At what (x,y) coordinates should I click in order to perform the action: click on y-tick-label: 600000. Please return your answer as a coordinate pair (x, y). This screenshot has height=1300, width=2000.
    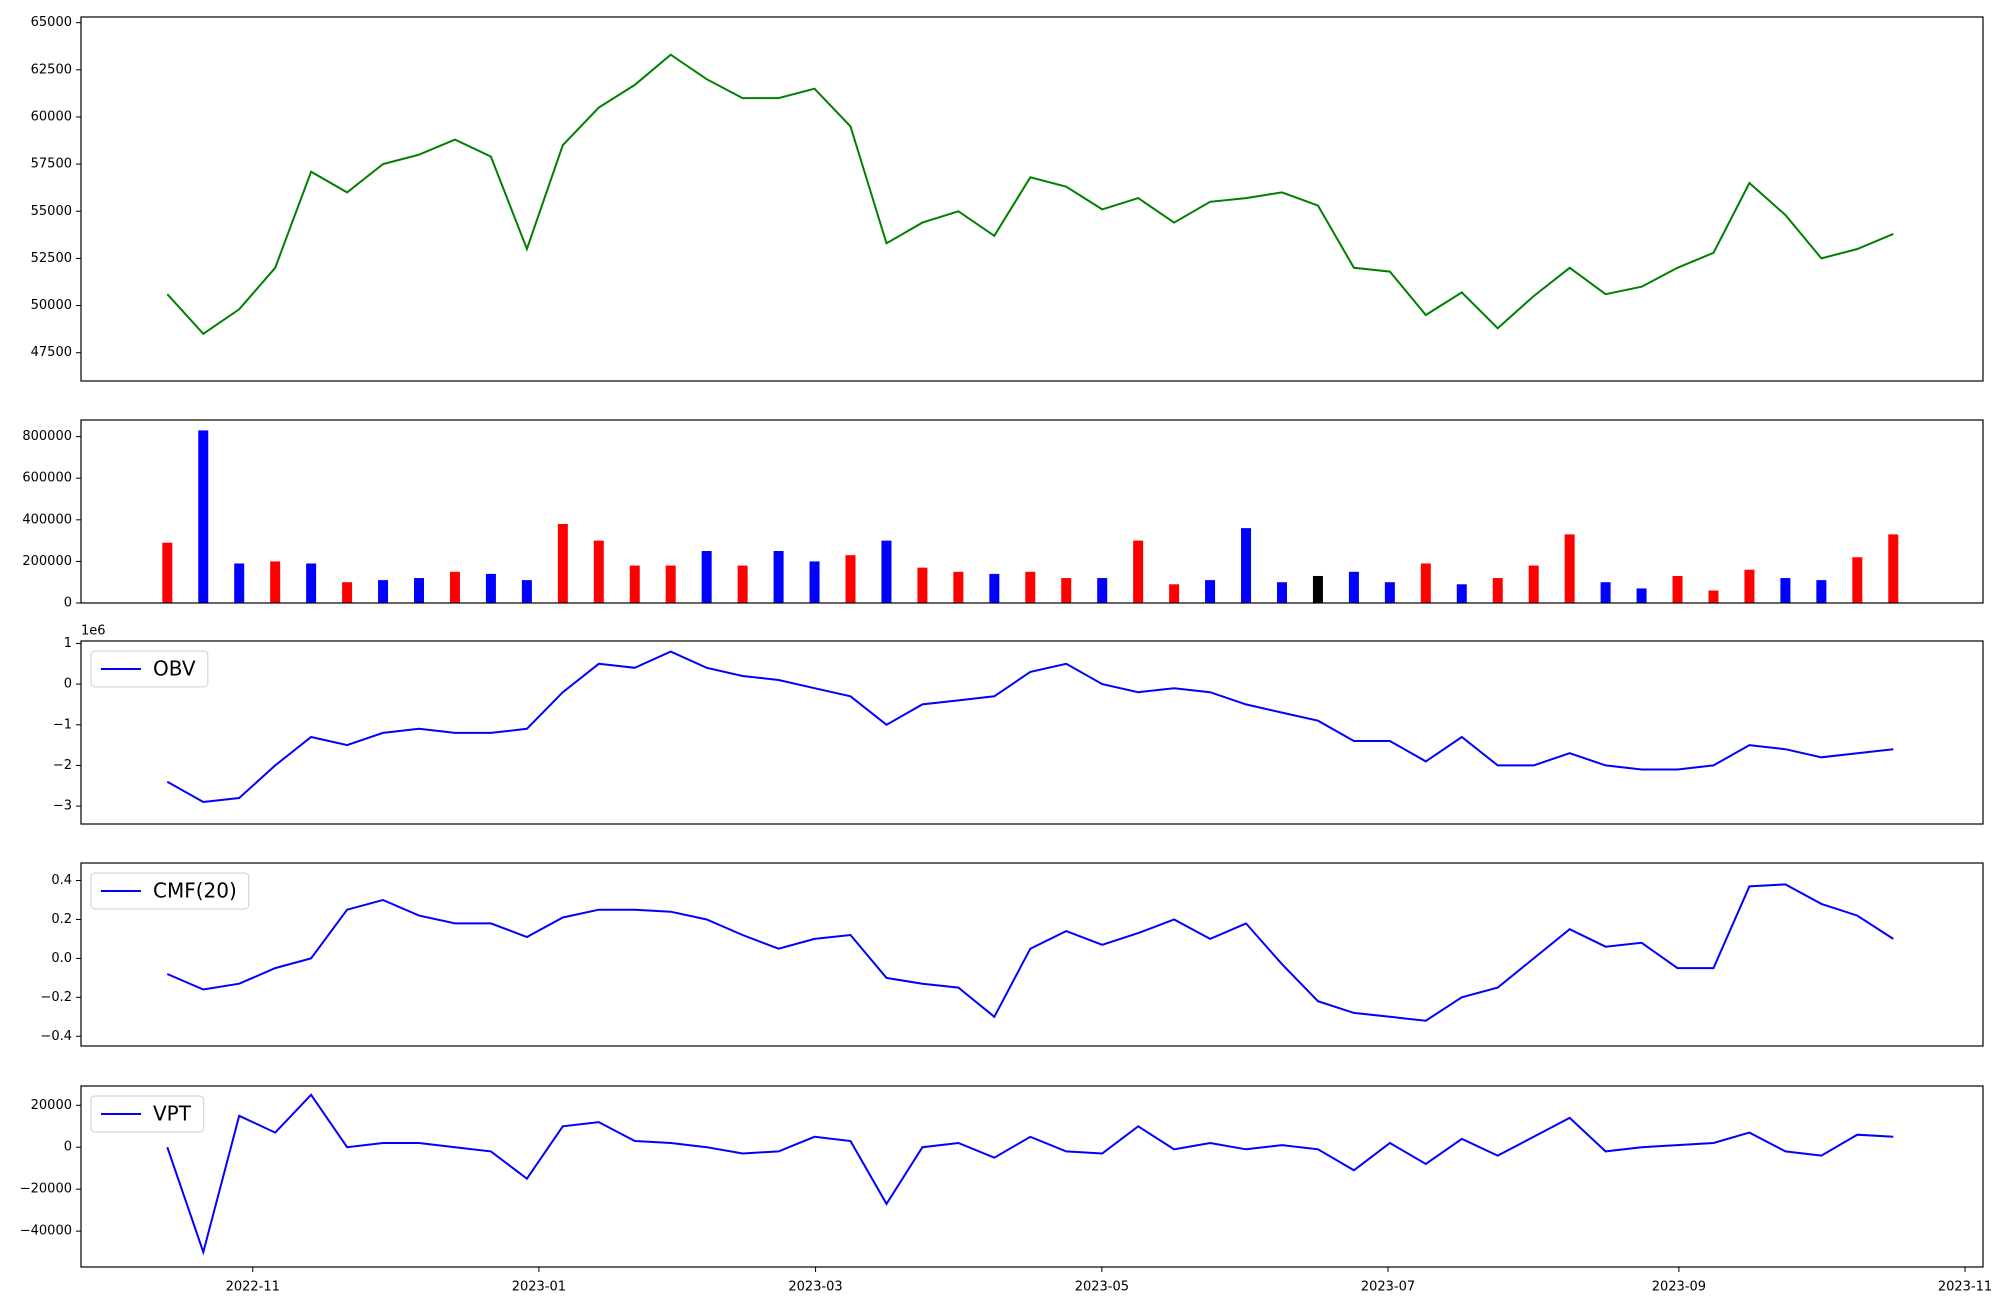
    Looking at the image, I should click on (47, 478).